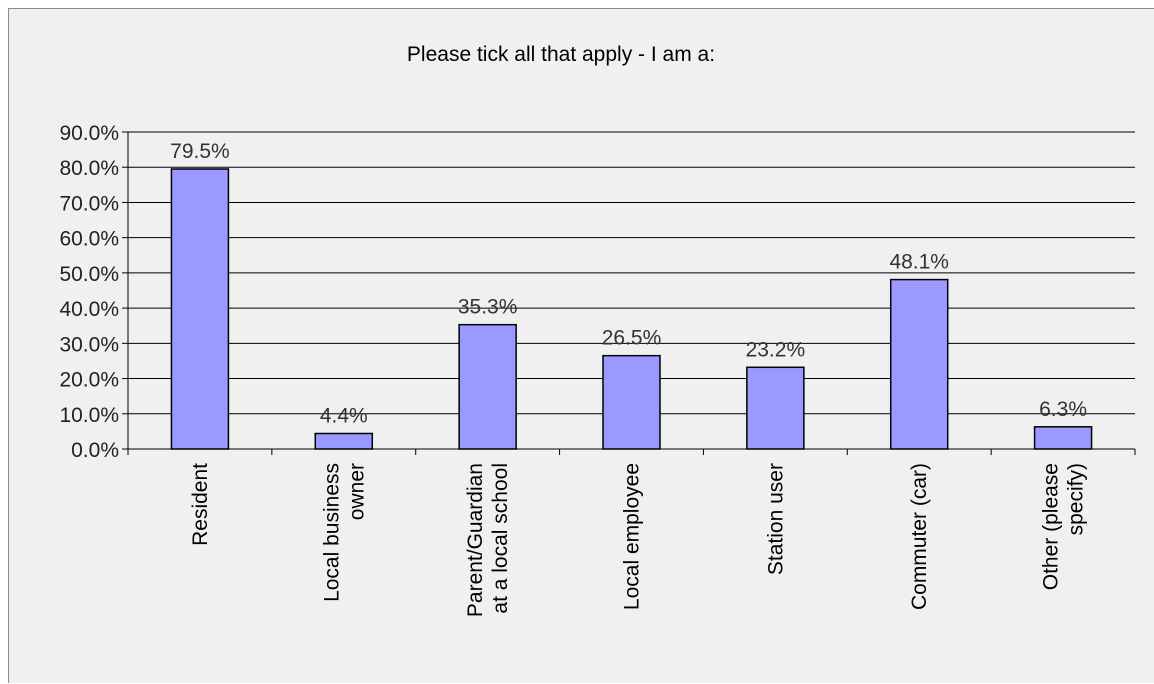  I want to click on category-label: Local employee, so click(632, 536).